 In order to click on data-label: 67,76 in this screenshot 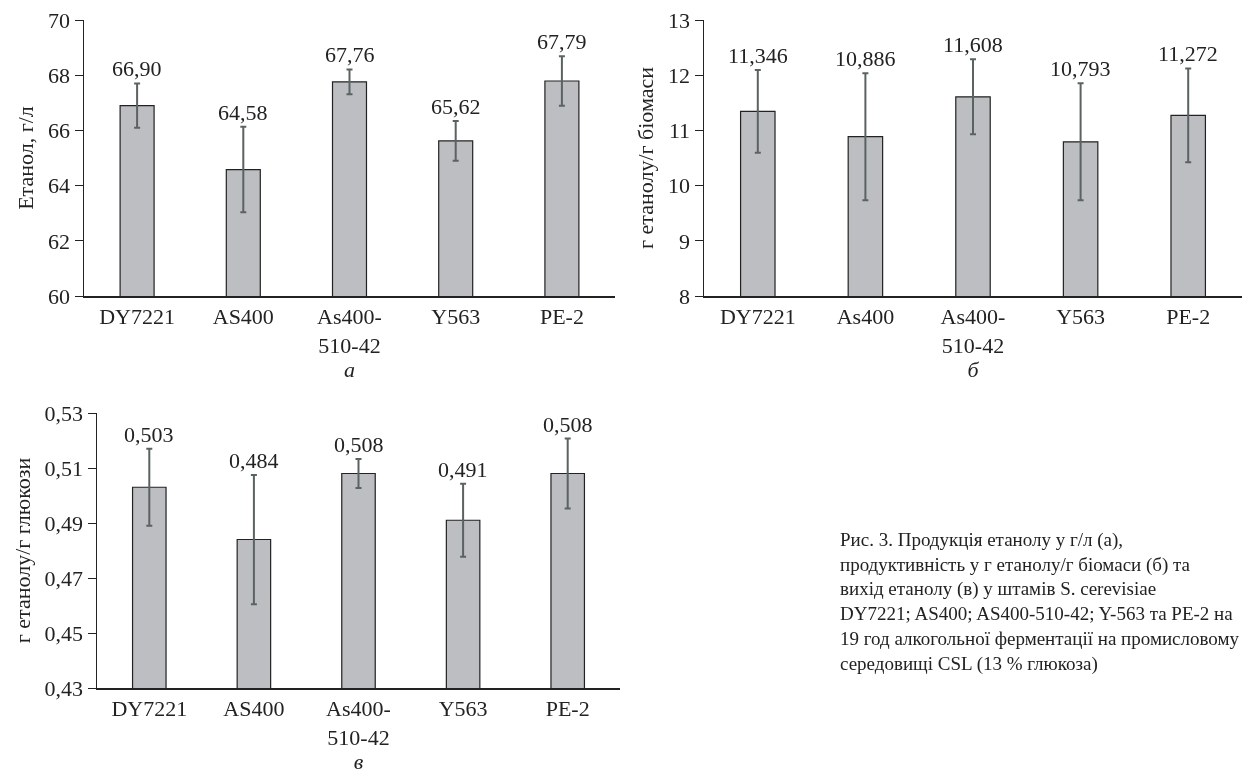, I will do `click(350, 54)`.